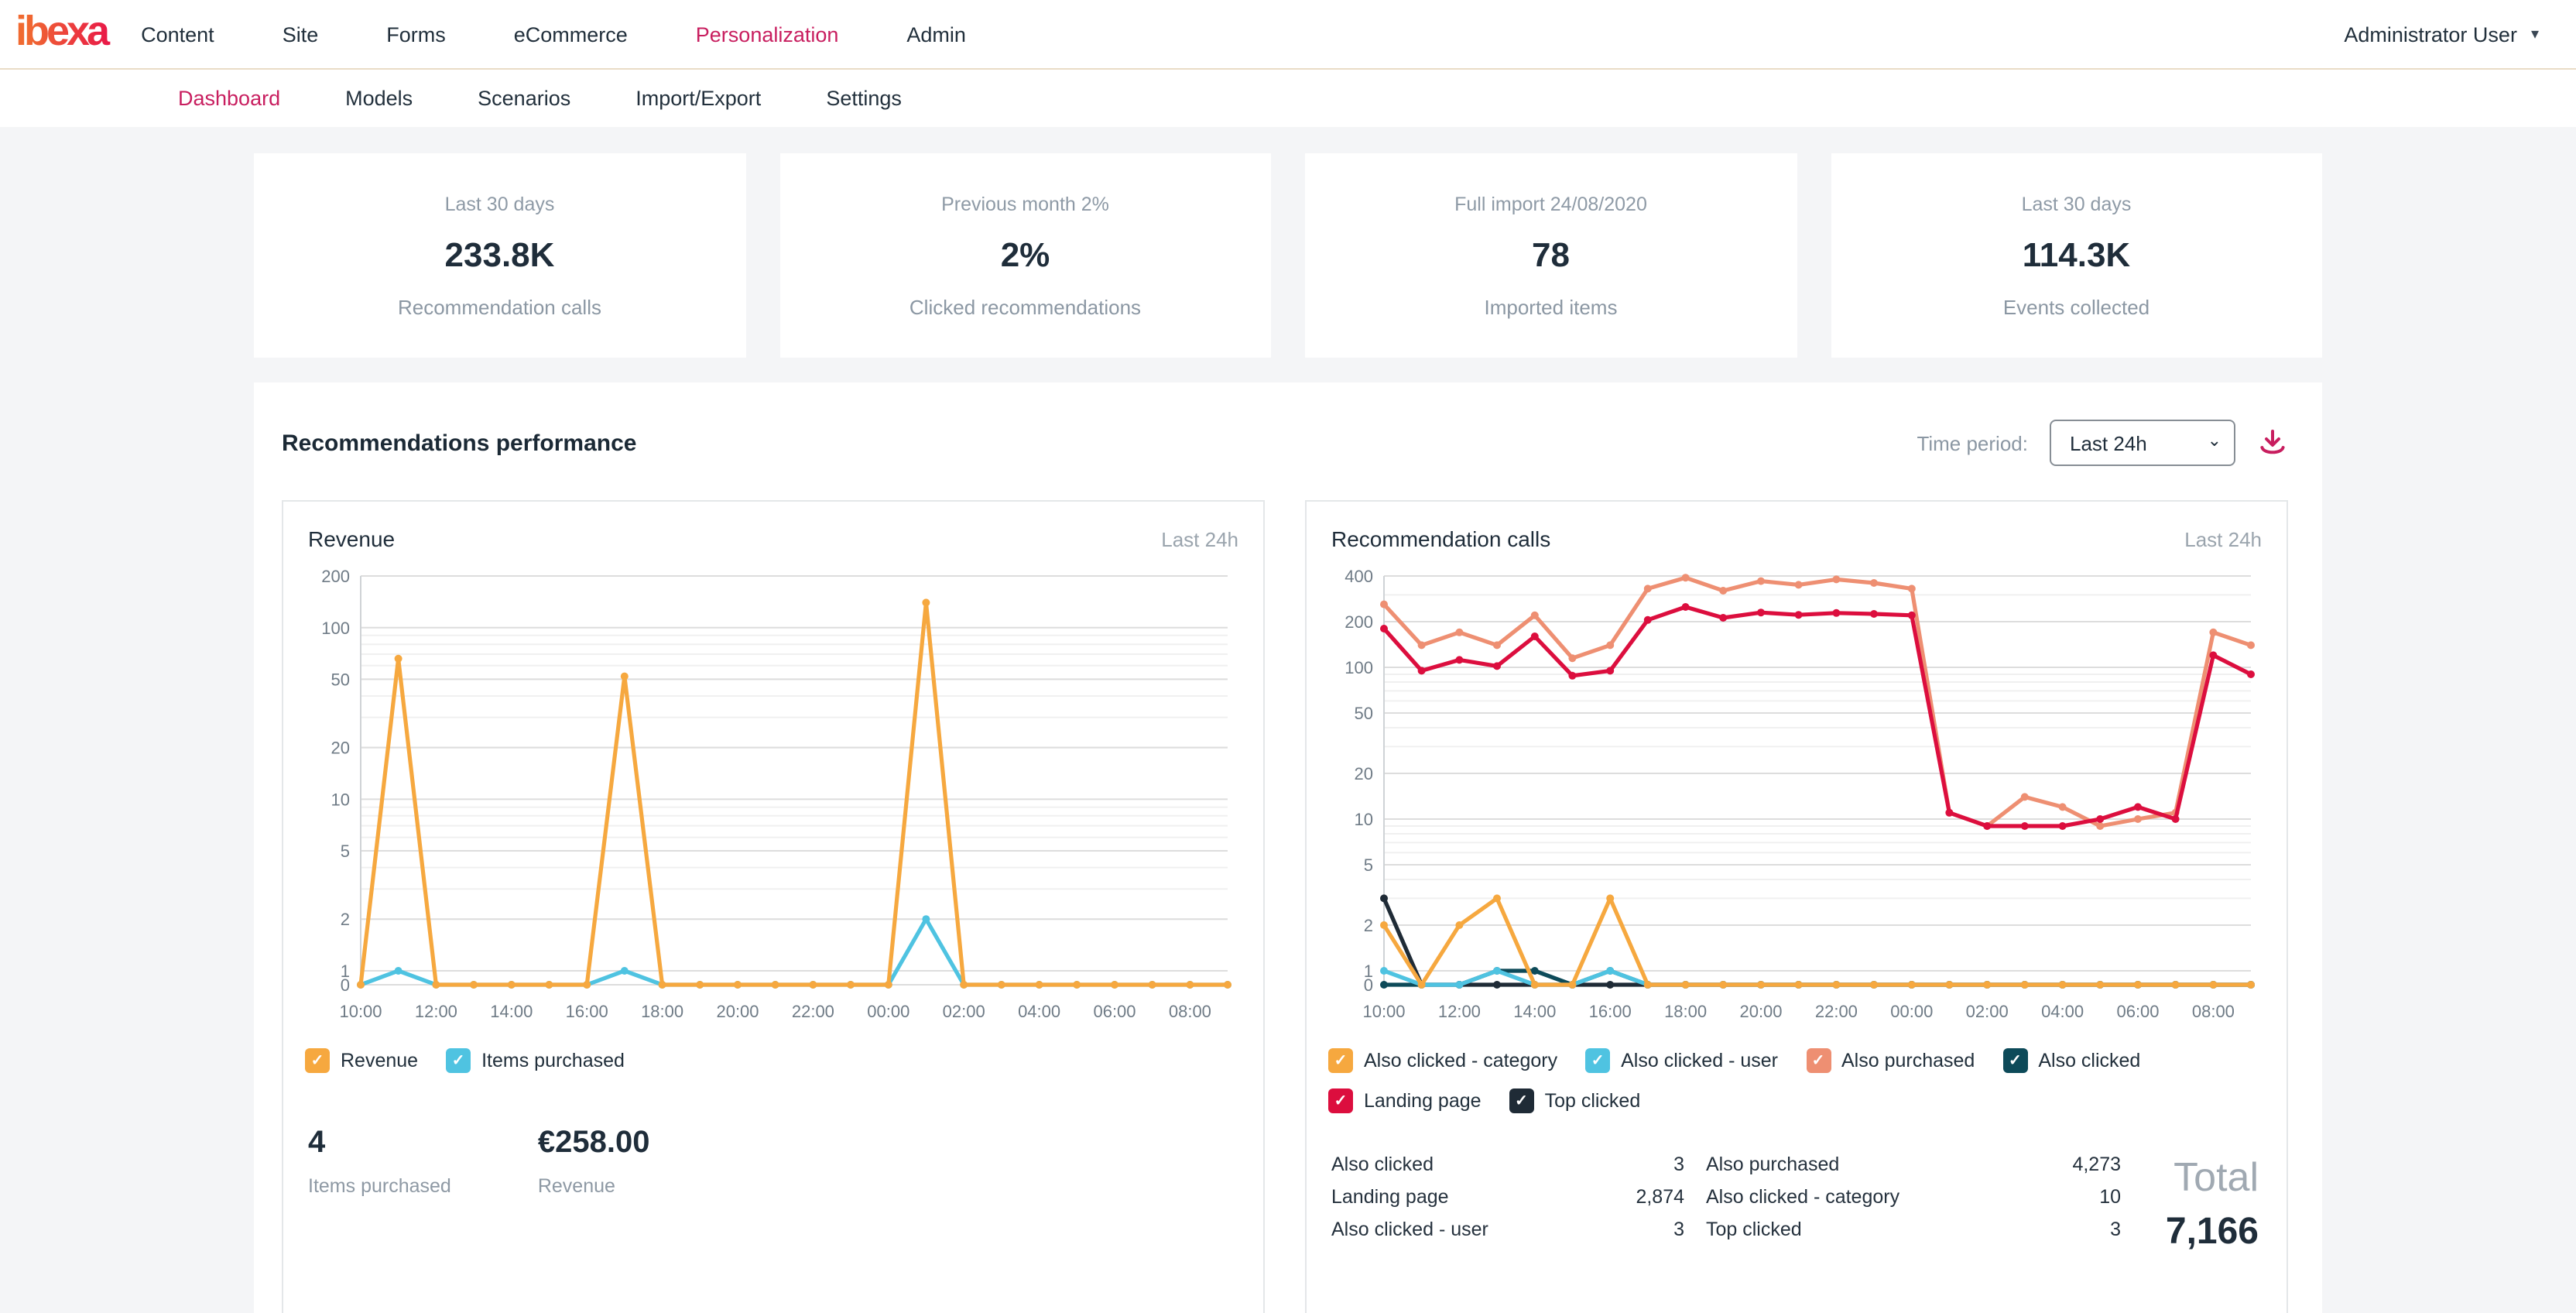 The image size is (2576, 1313). Describe the element at coordinates (1550, 203) in the screenshot. I see `stat-period: Full import 24/08/2020` at that location.